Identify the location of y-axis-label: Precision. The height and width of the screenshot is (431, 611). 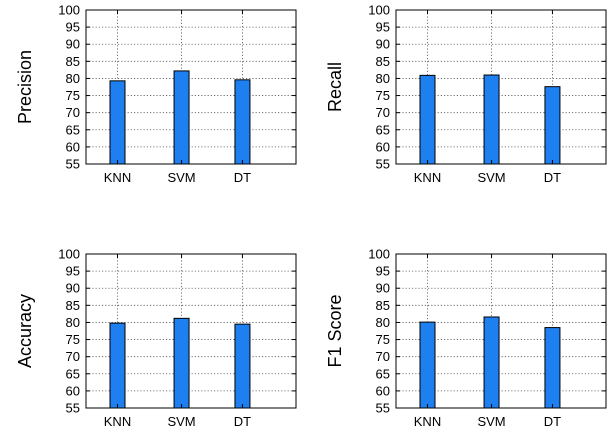
(25, 87).